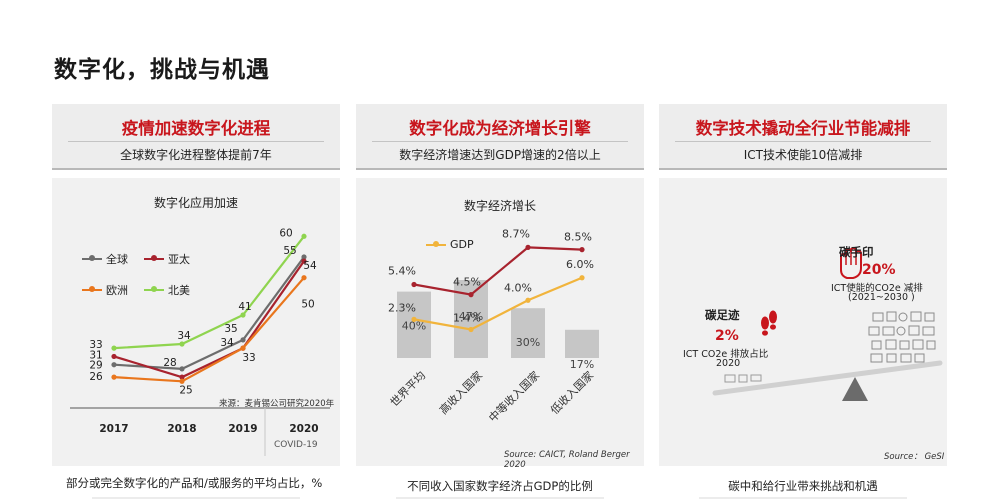 The width and height of the screenshot is (1000, 504). What do you see at coordinates (803, 155) in the screenshot?
I see `panel-subtitle: ICT技术使能10倍减排` at bounding box center [803, 155].